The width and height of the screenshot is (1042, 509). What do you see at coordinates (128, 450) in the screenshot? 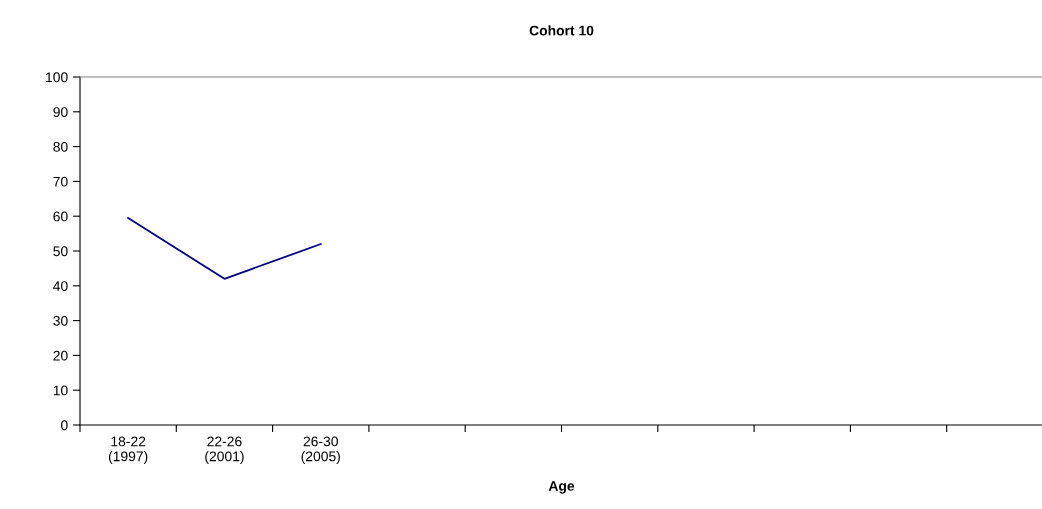
I see `x-tick-label: 18-22 (1997)` at bounding box center [128, 450].